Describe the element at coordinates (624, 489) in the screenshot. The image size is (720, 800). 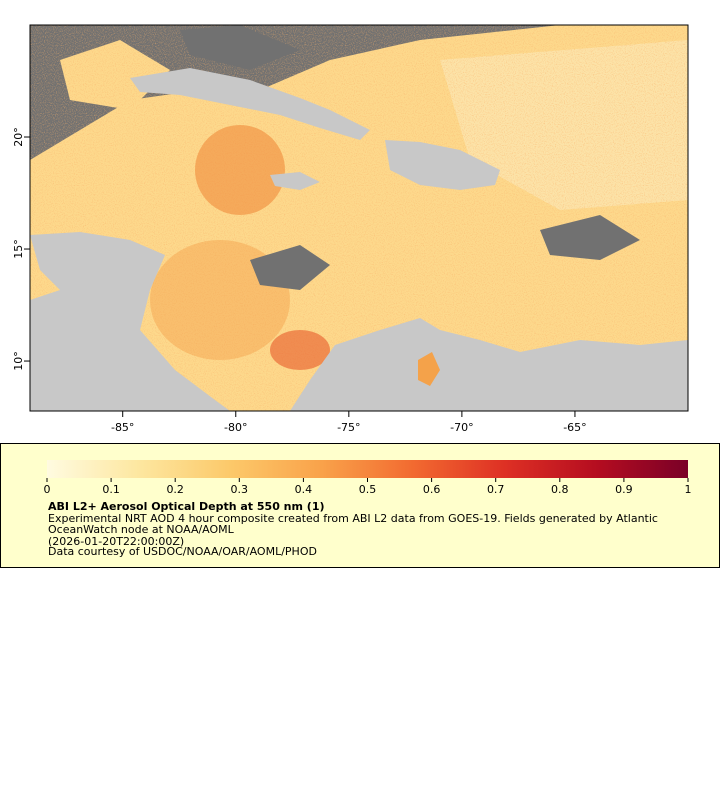
I see `colorbar-tick-label: 0.9` at that location.